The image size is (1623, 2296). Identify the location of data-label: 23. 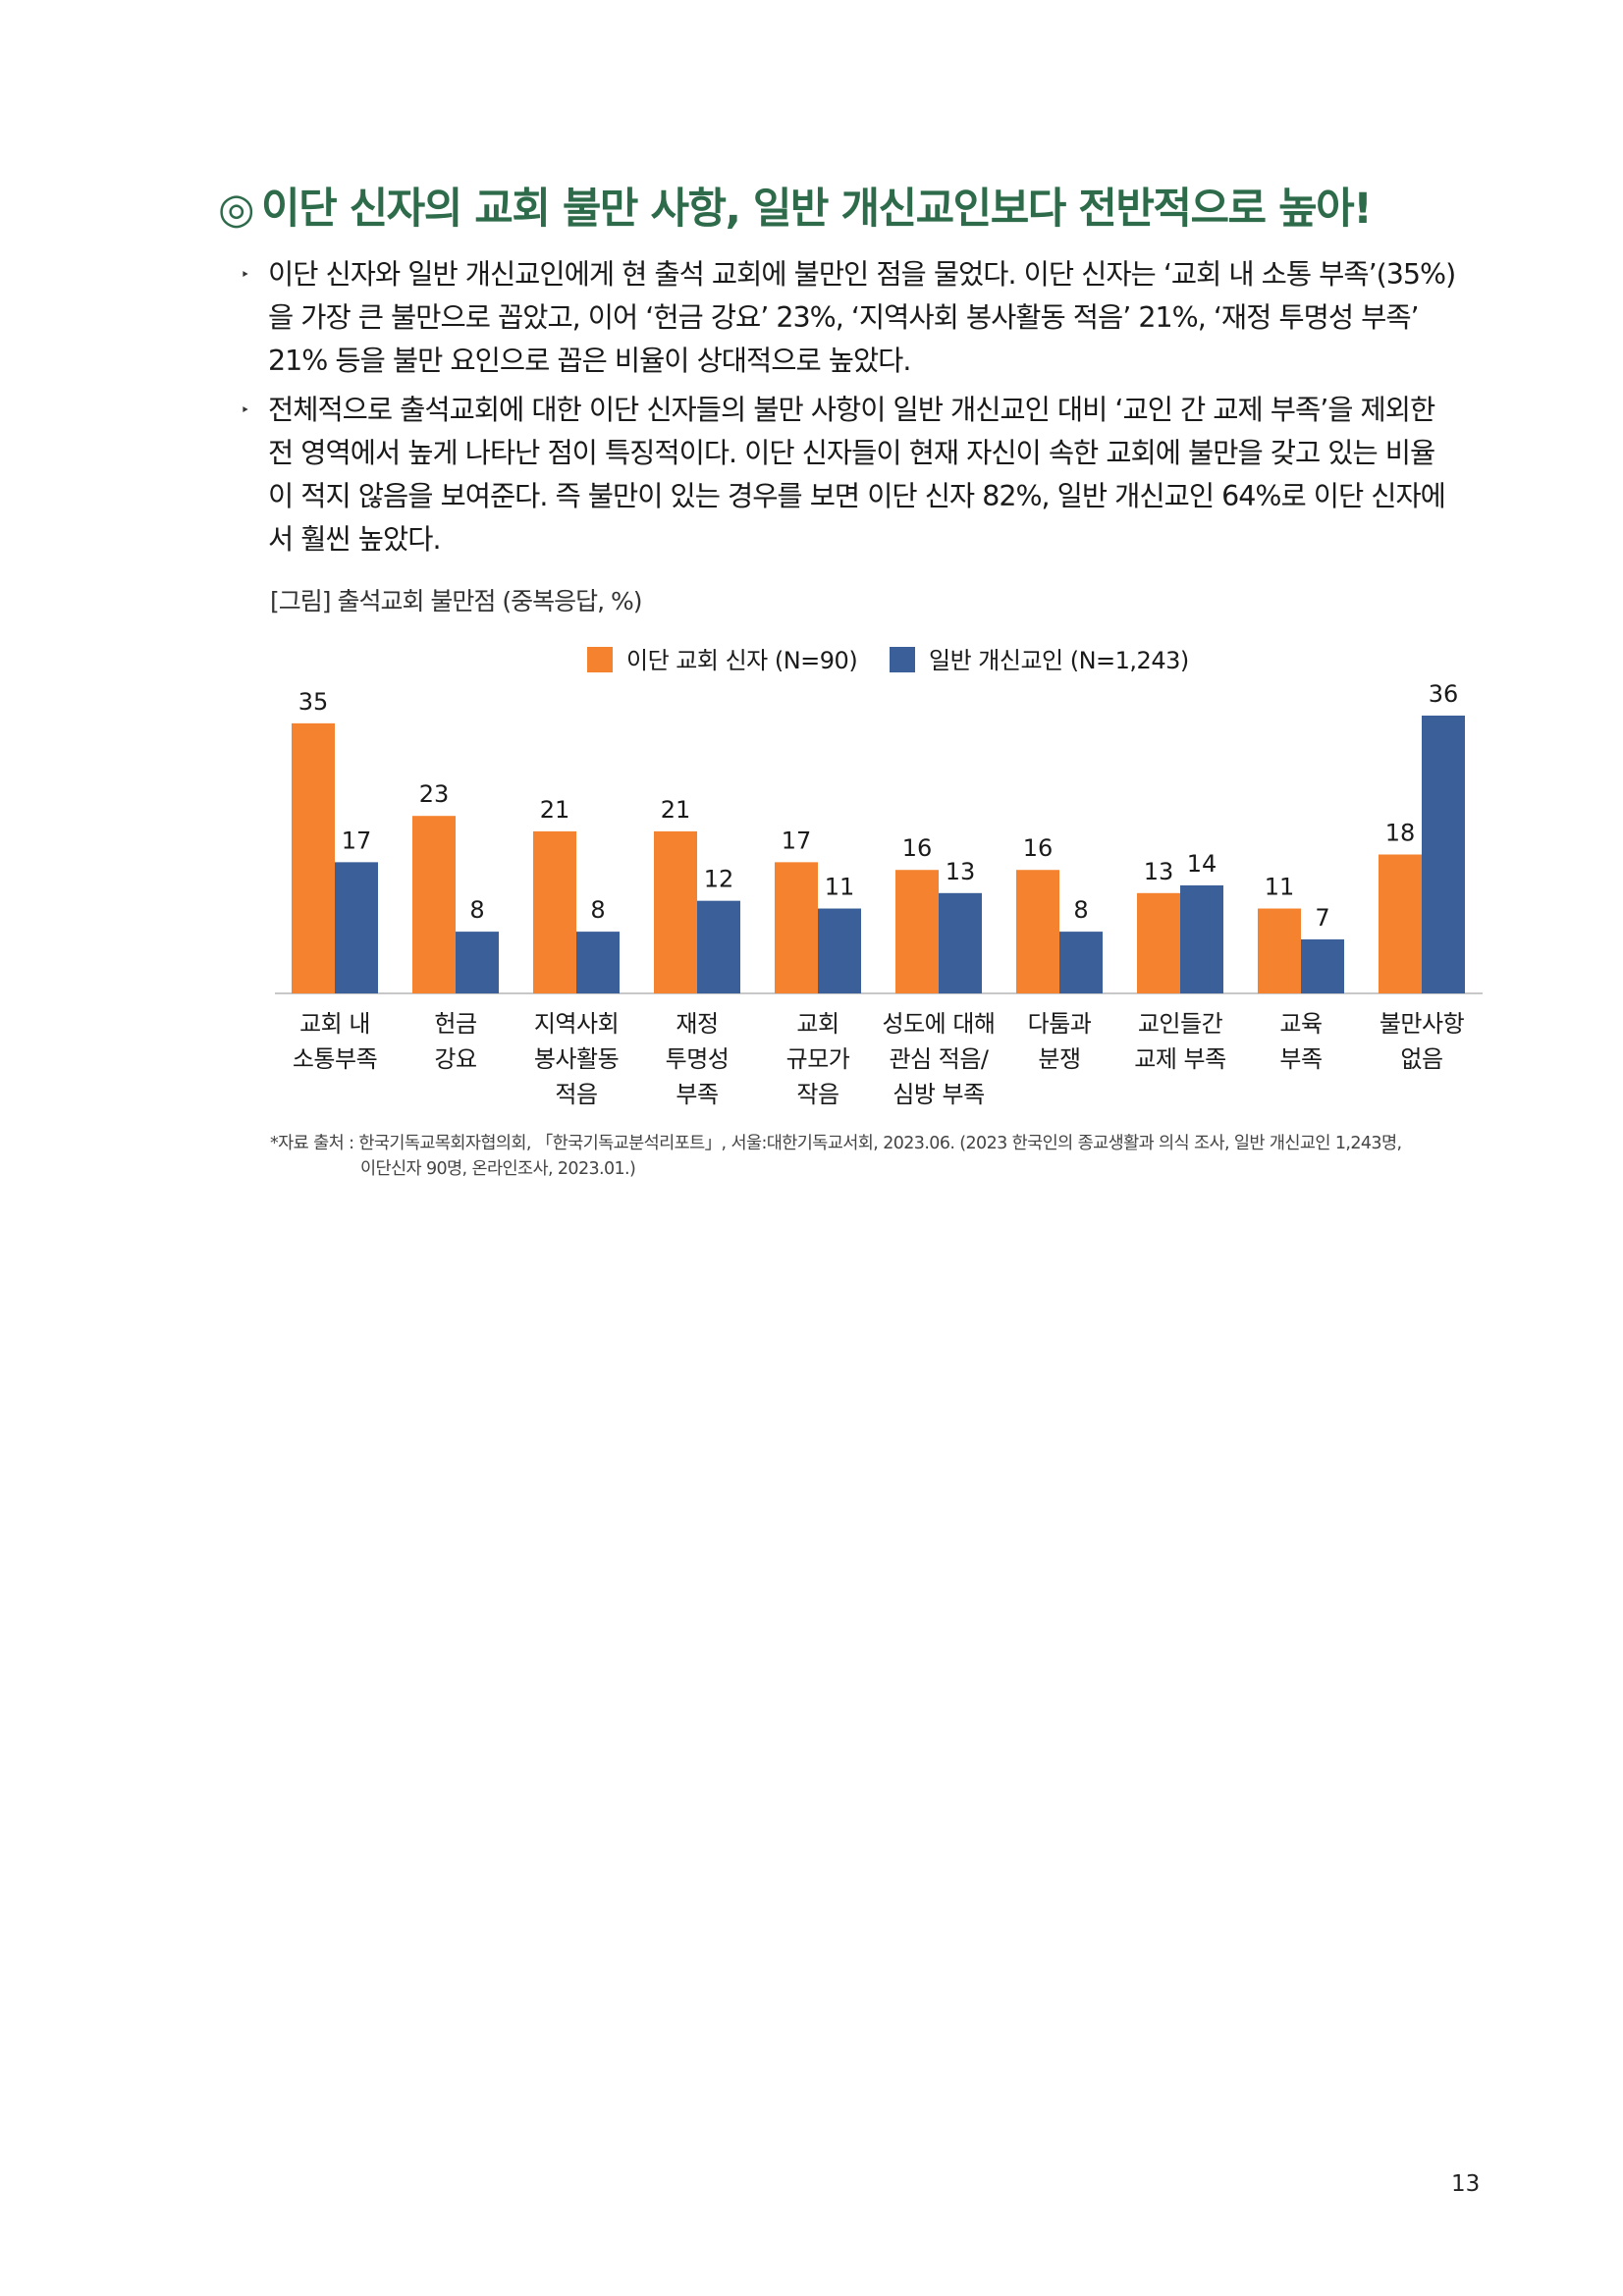
(435, 794).